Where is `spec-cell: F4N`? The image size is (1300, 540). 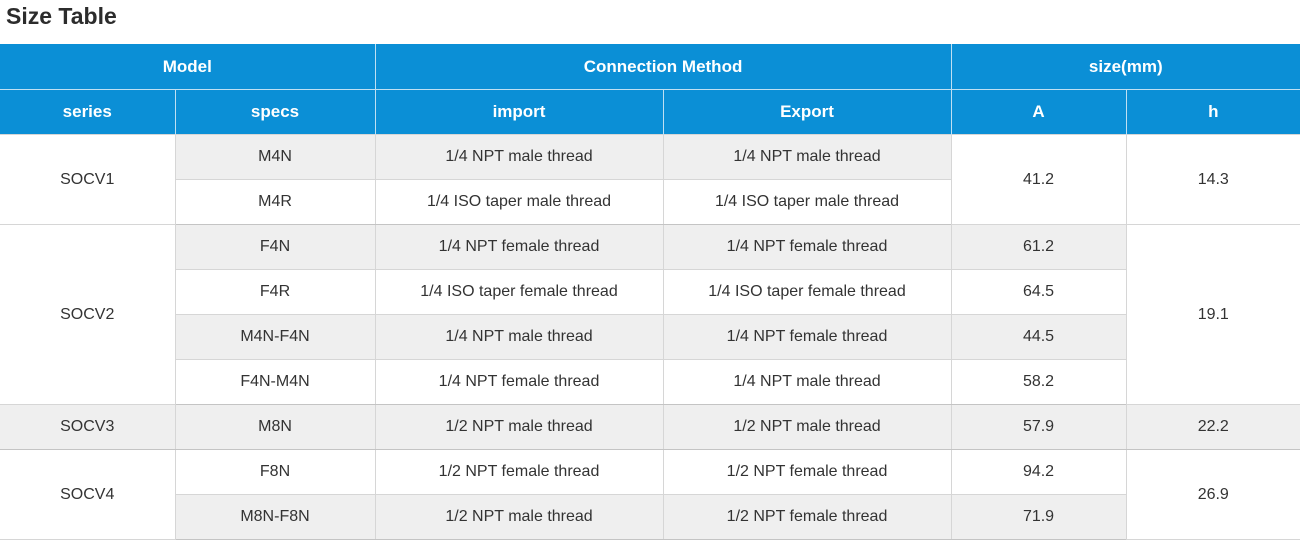 spec-cell: F4N is located at coordinates (275, 247).